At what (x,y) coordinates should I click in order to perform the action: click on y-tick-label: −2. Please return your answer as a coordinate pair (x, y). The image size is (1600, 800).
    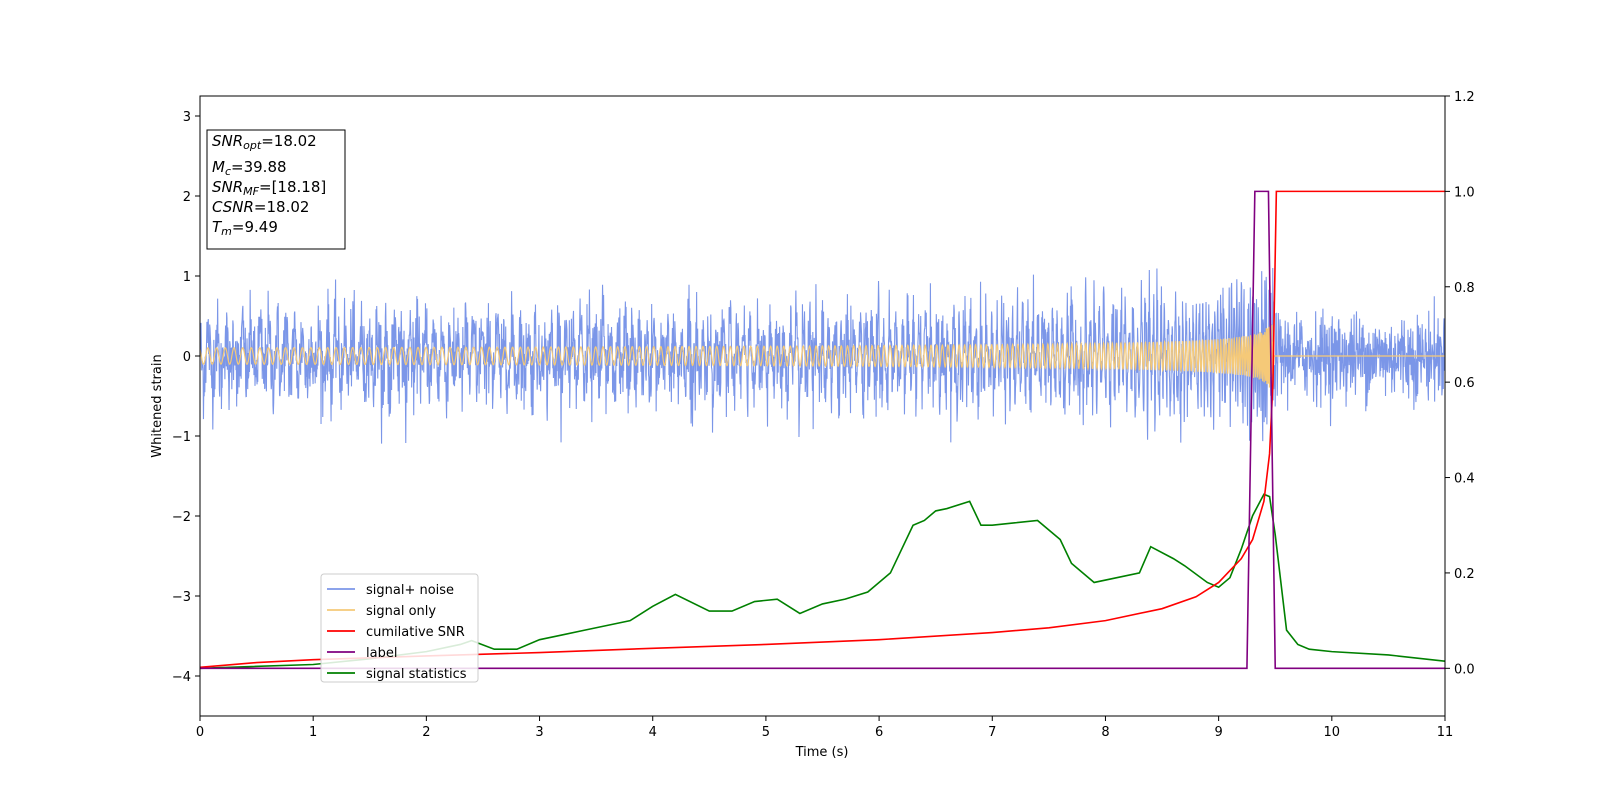
    Looking at the image, I should click on (181, 517).